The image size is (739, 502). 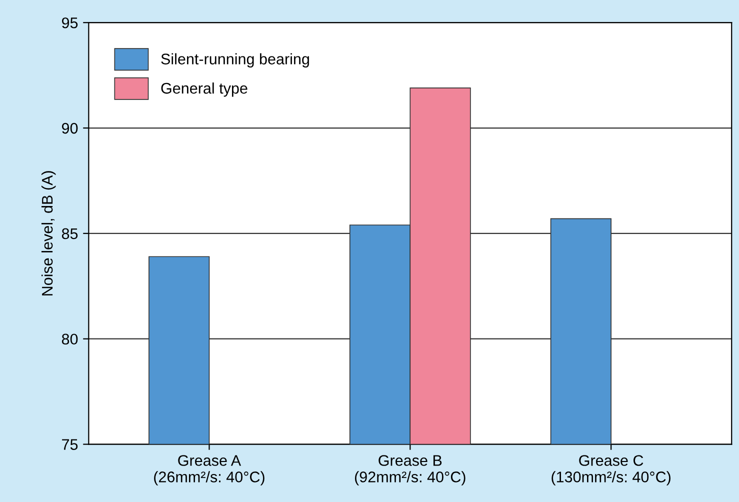 What do you see at coordinates (70, 234) in the screenshot?
I see `y-tick-label: 85` at bounding box center [70, 234].